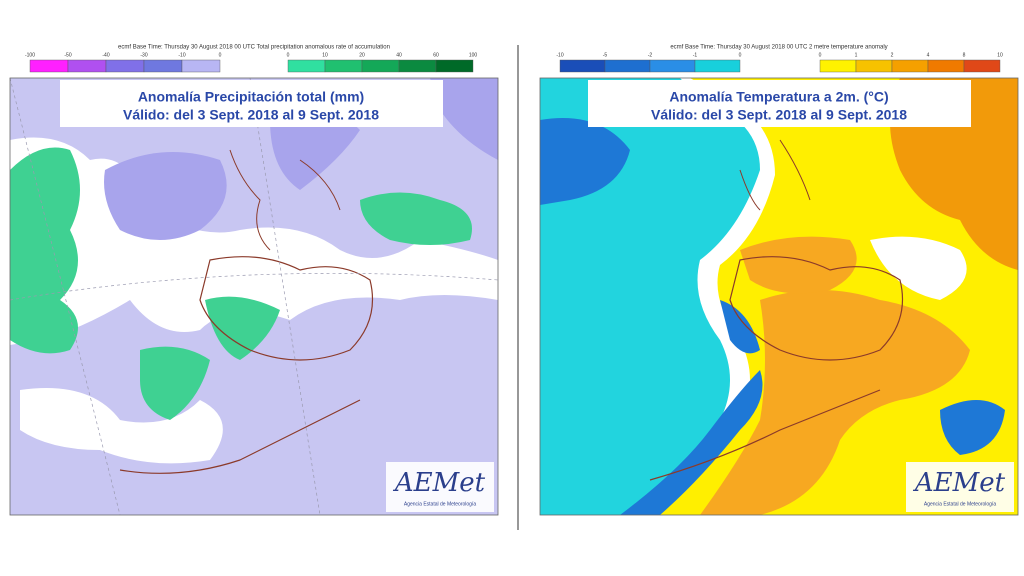 This screenshot has width=1024, height=576. Describe the element at coordinates (928, 55) in the screenshot. I see `legend-label: 4` at that location.